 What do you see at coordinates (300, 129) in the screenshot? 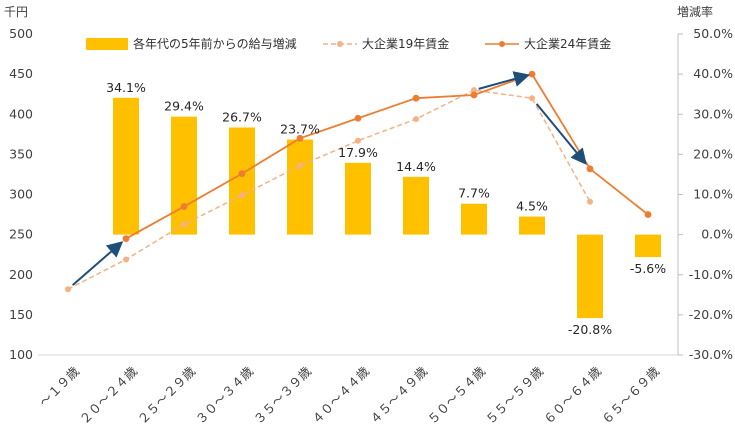
I see `bar-value-label: 23.7%` at bounding box center [300, 129].